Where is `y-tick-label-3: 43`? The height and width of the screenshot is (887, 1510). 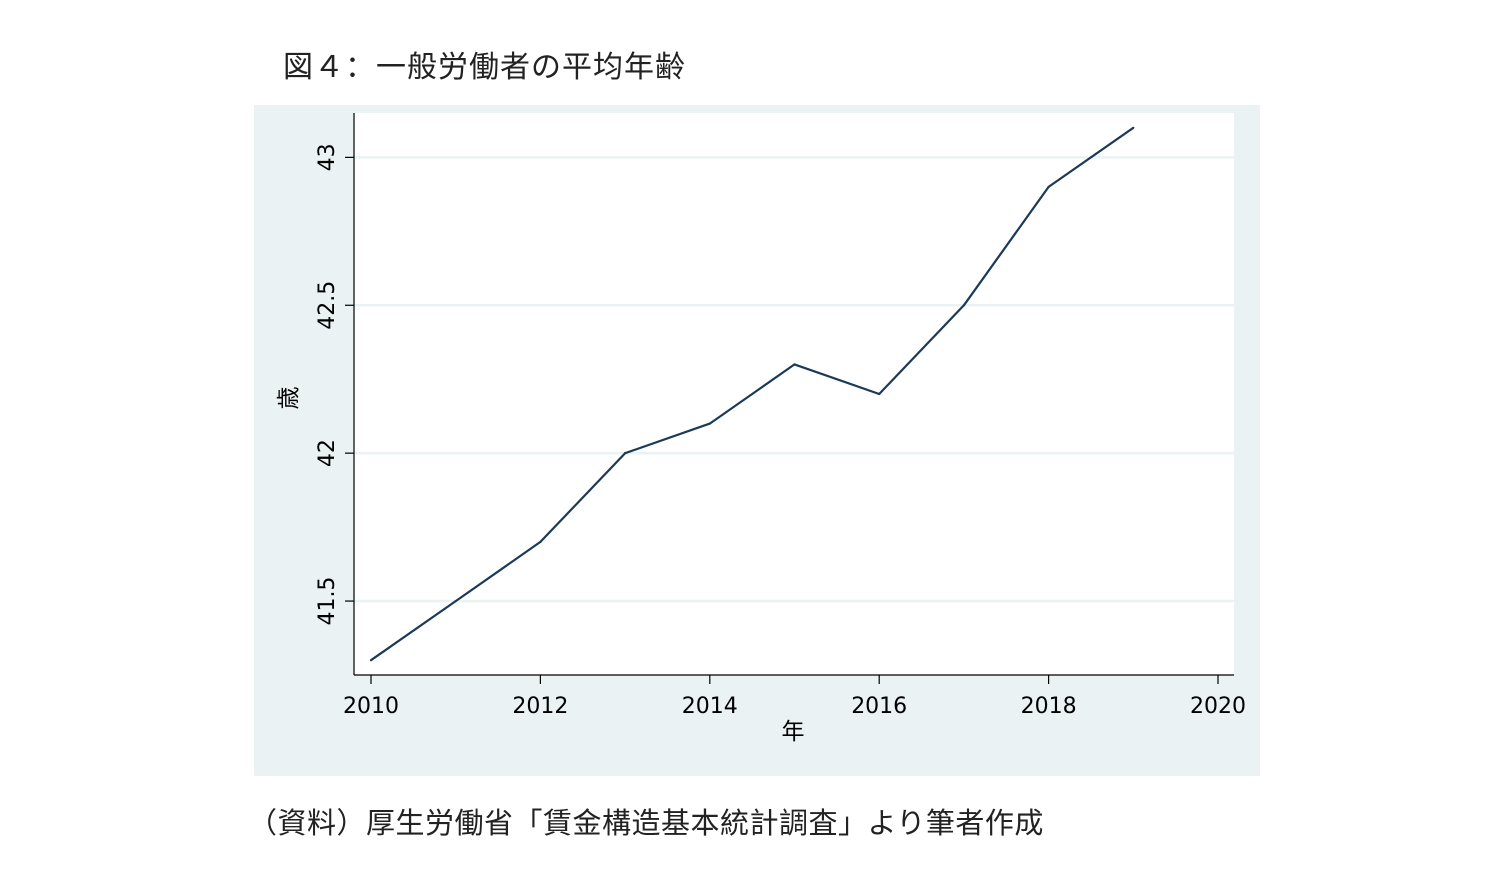
y-tick-label-3: 43 is located at coordinates (327, 157).